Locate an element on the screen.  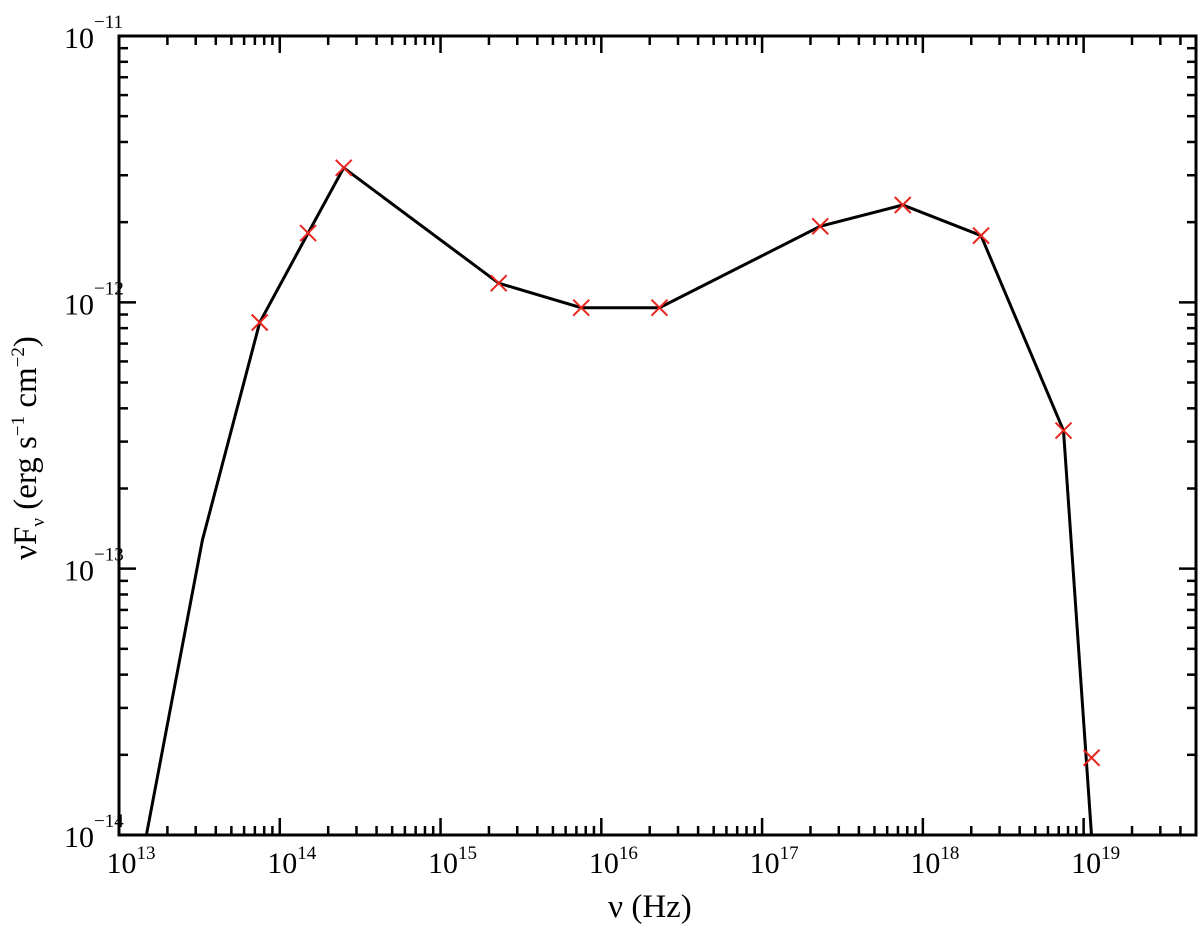
y-axis-unit-close: ) is located at coordinates (26, 341).